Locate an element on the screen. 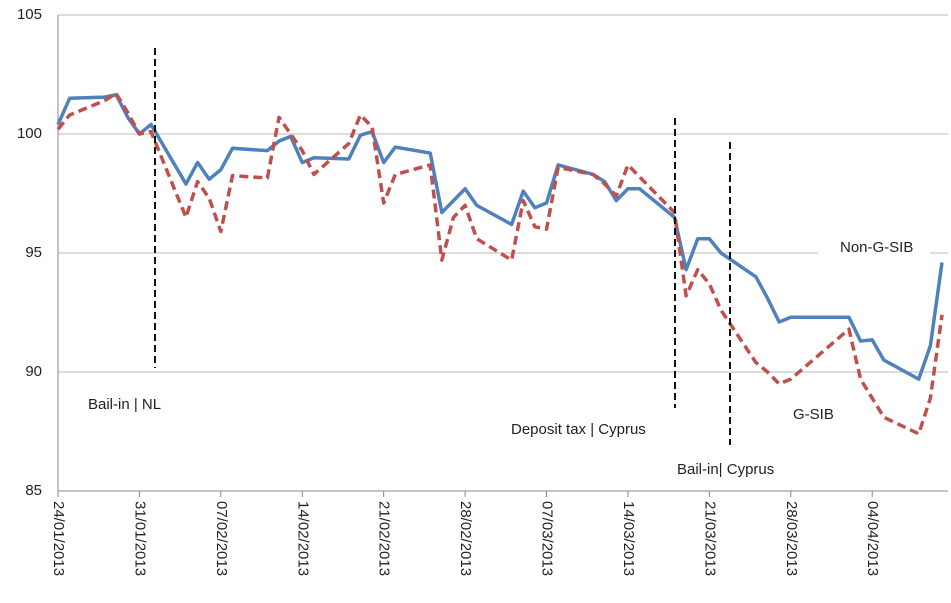  x-tick-label: 31/01/2013 is located at coordinates (139, 538).